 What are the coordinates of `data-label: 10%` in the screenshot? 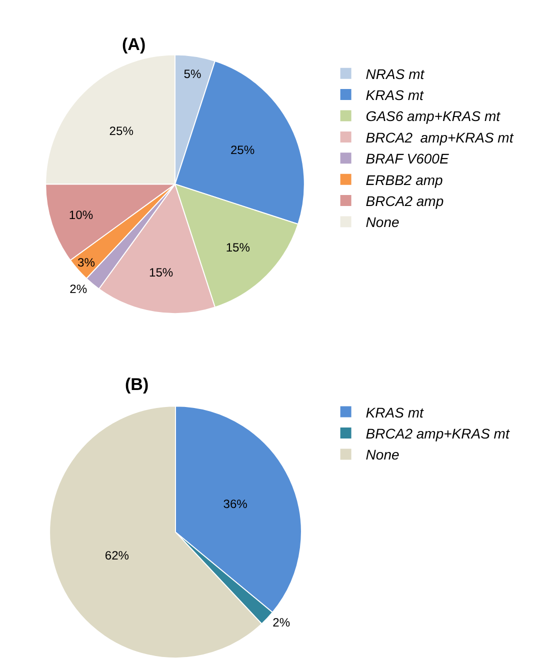 It's located at (81, 215).